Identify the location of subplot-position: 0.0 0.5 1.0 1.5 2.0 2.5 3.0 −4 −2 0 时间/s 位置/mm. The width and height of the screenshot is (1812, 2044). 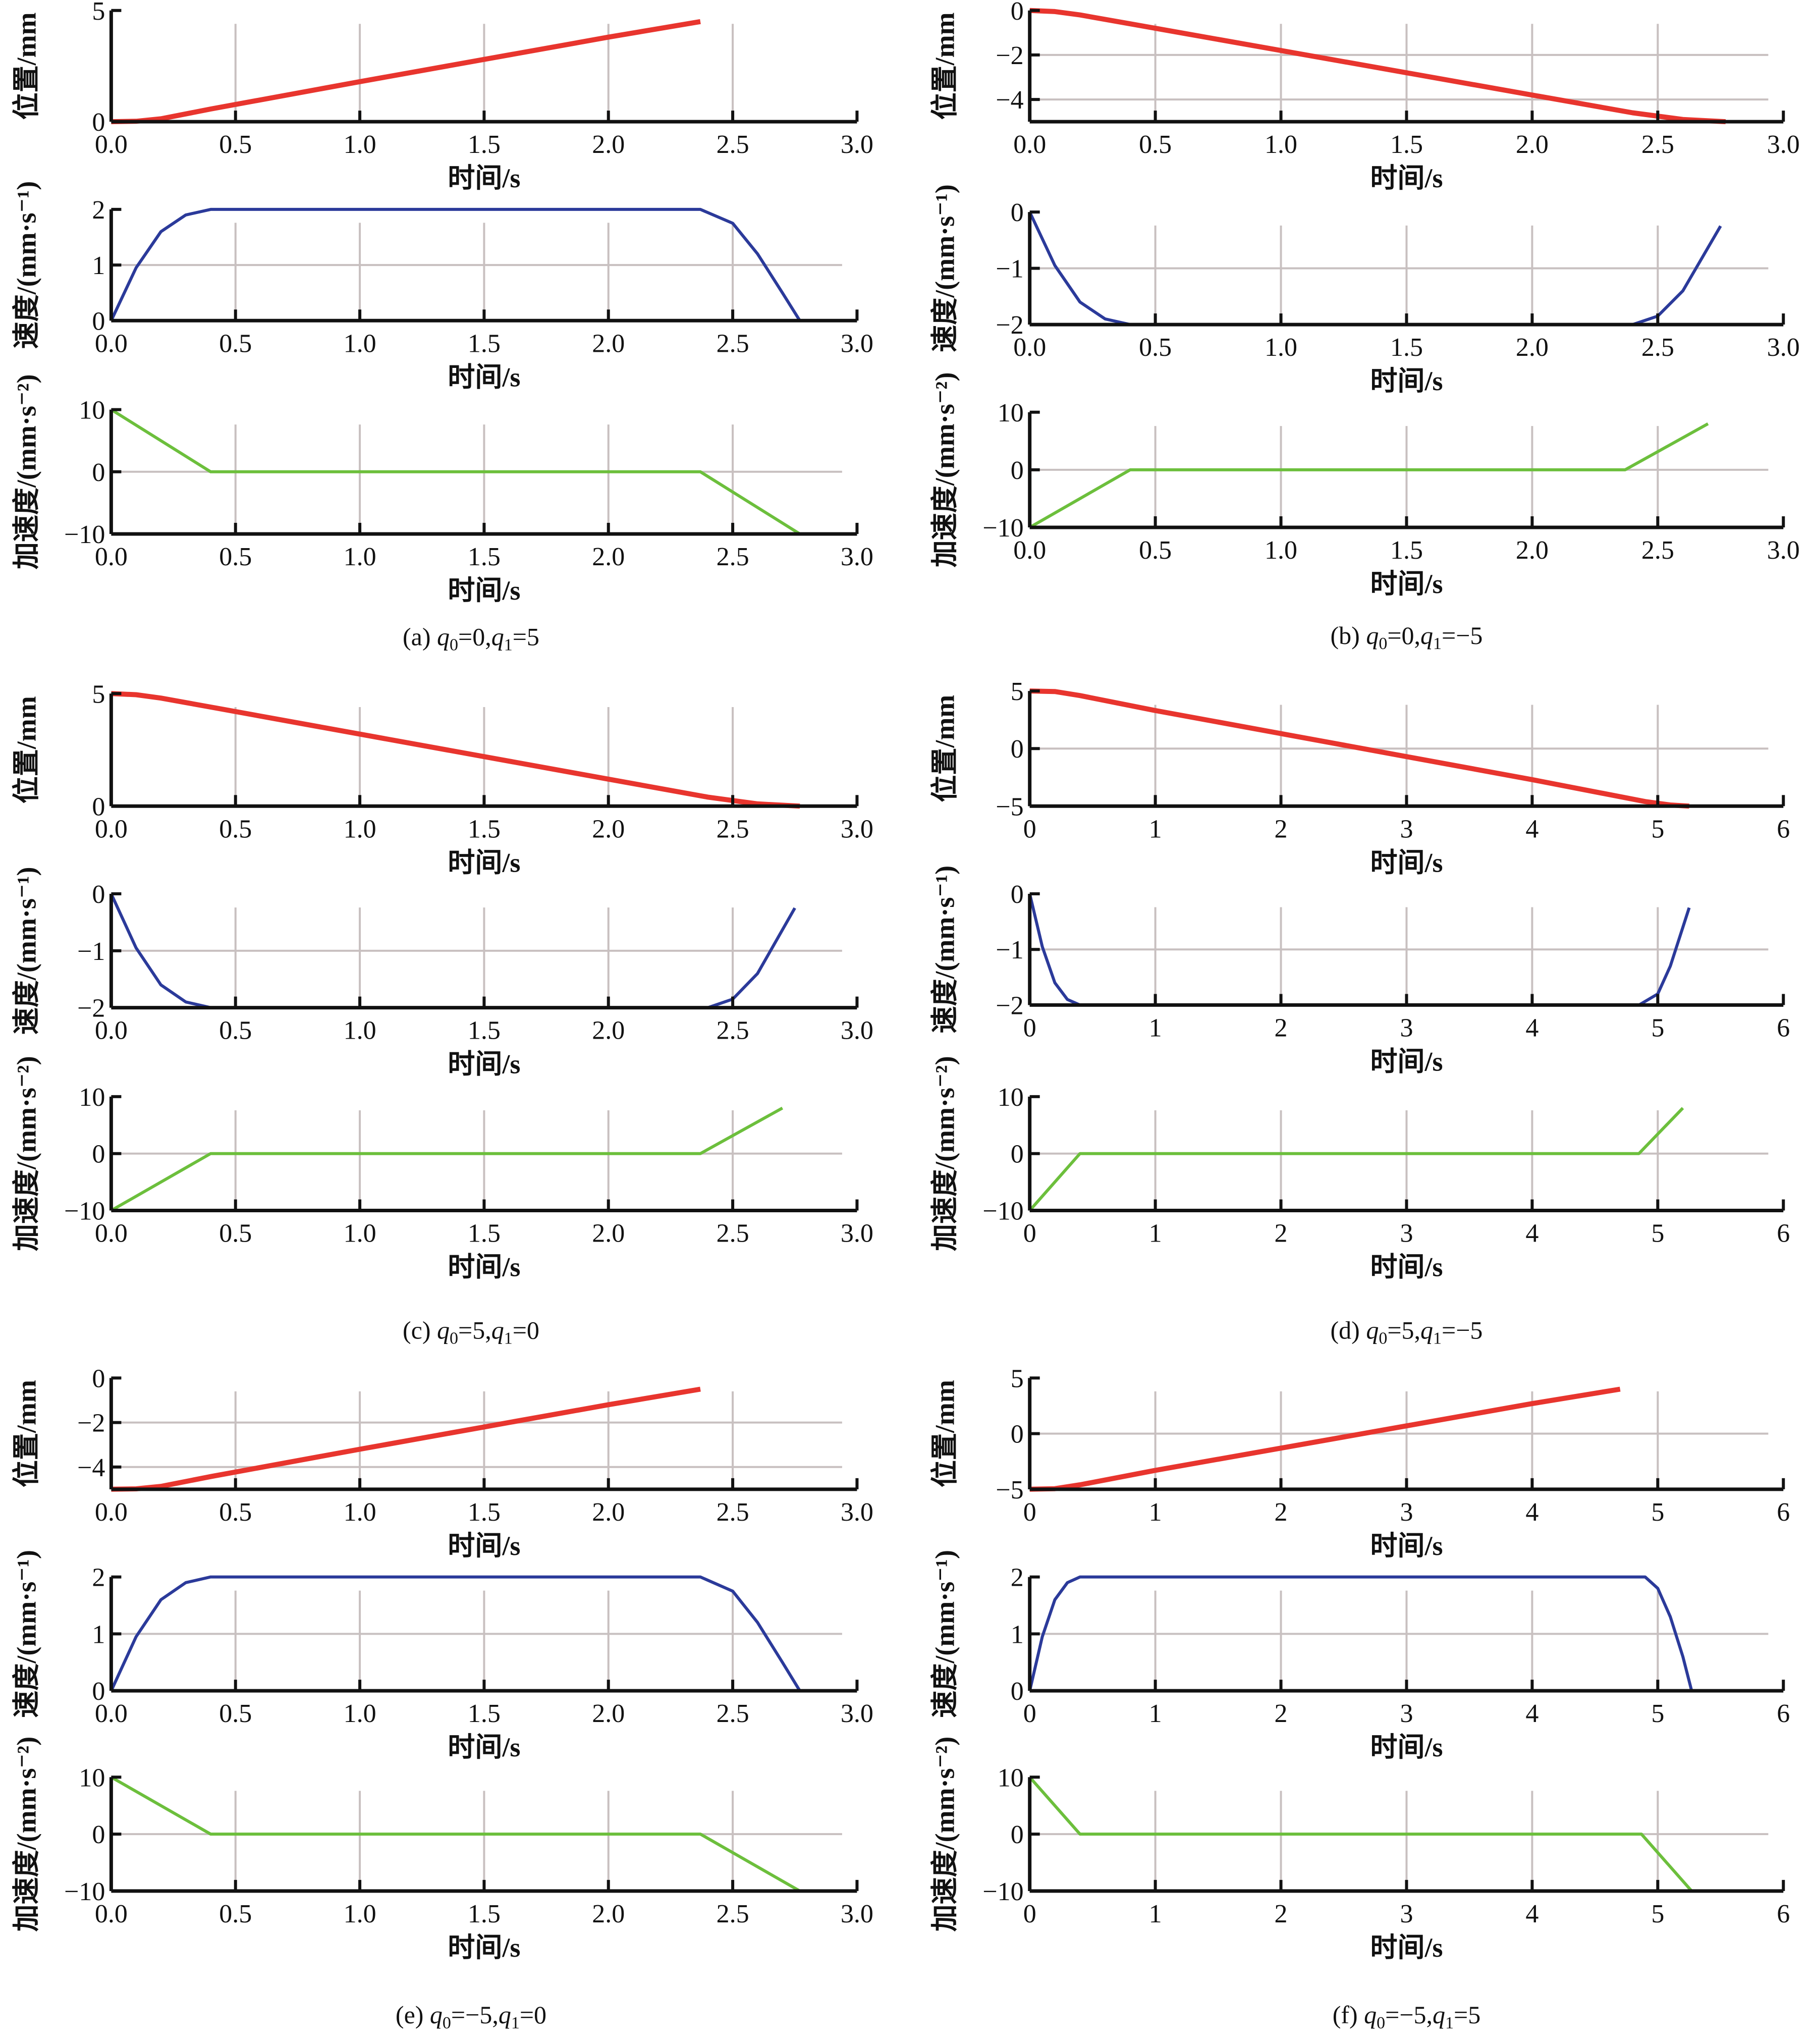
(442, 1462).